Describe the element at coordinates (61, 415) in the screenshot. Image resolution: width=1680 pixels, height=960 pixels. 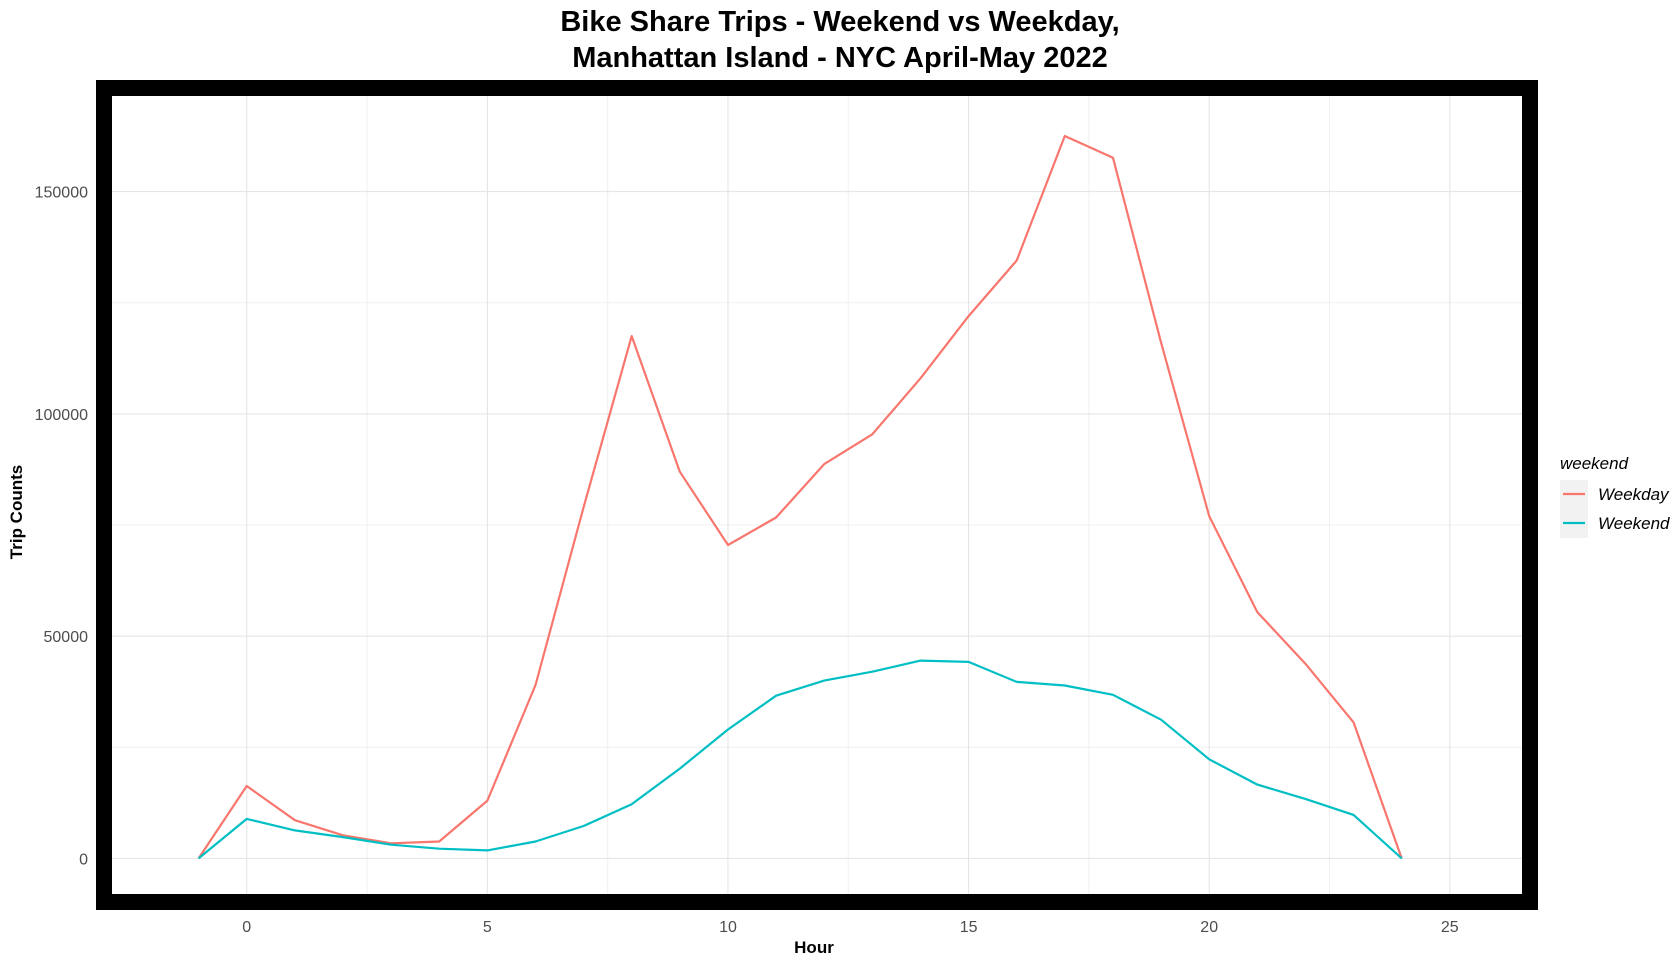
I see `y-tick-label: 100000` at that location.